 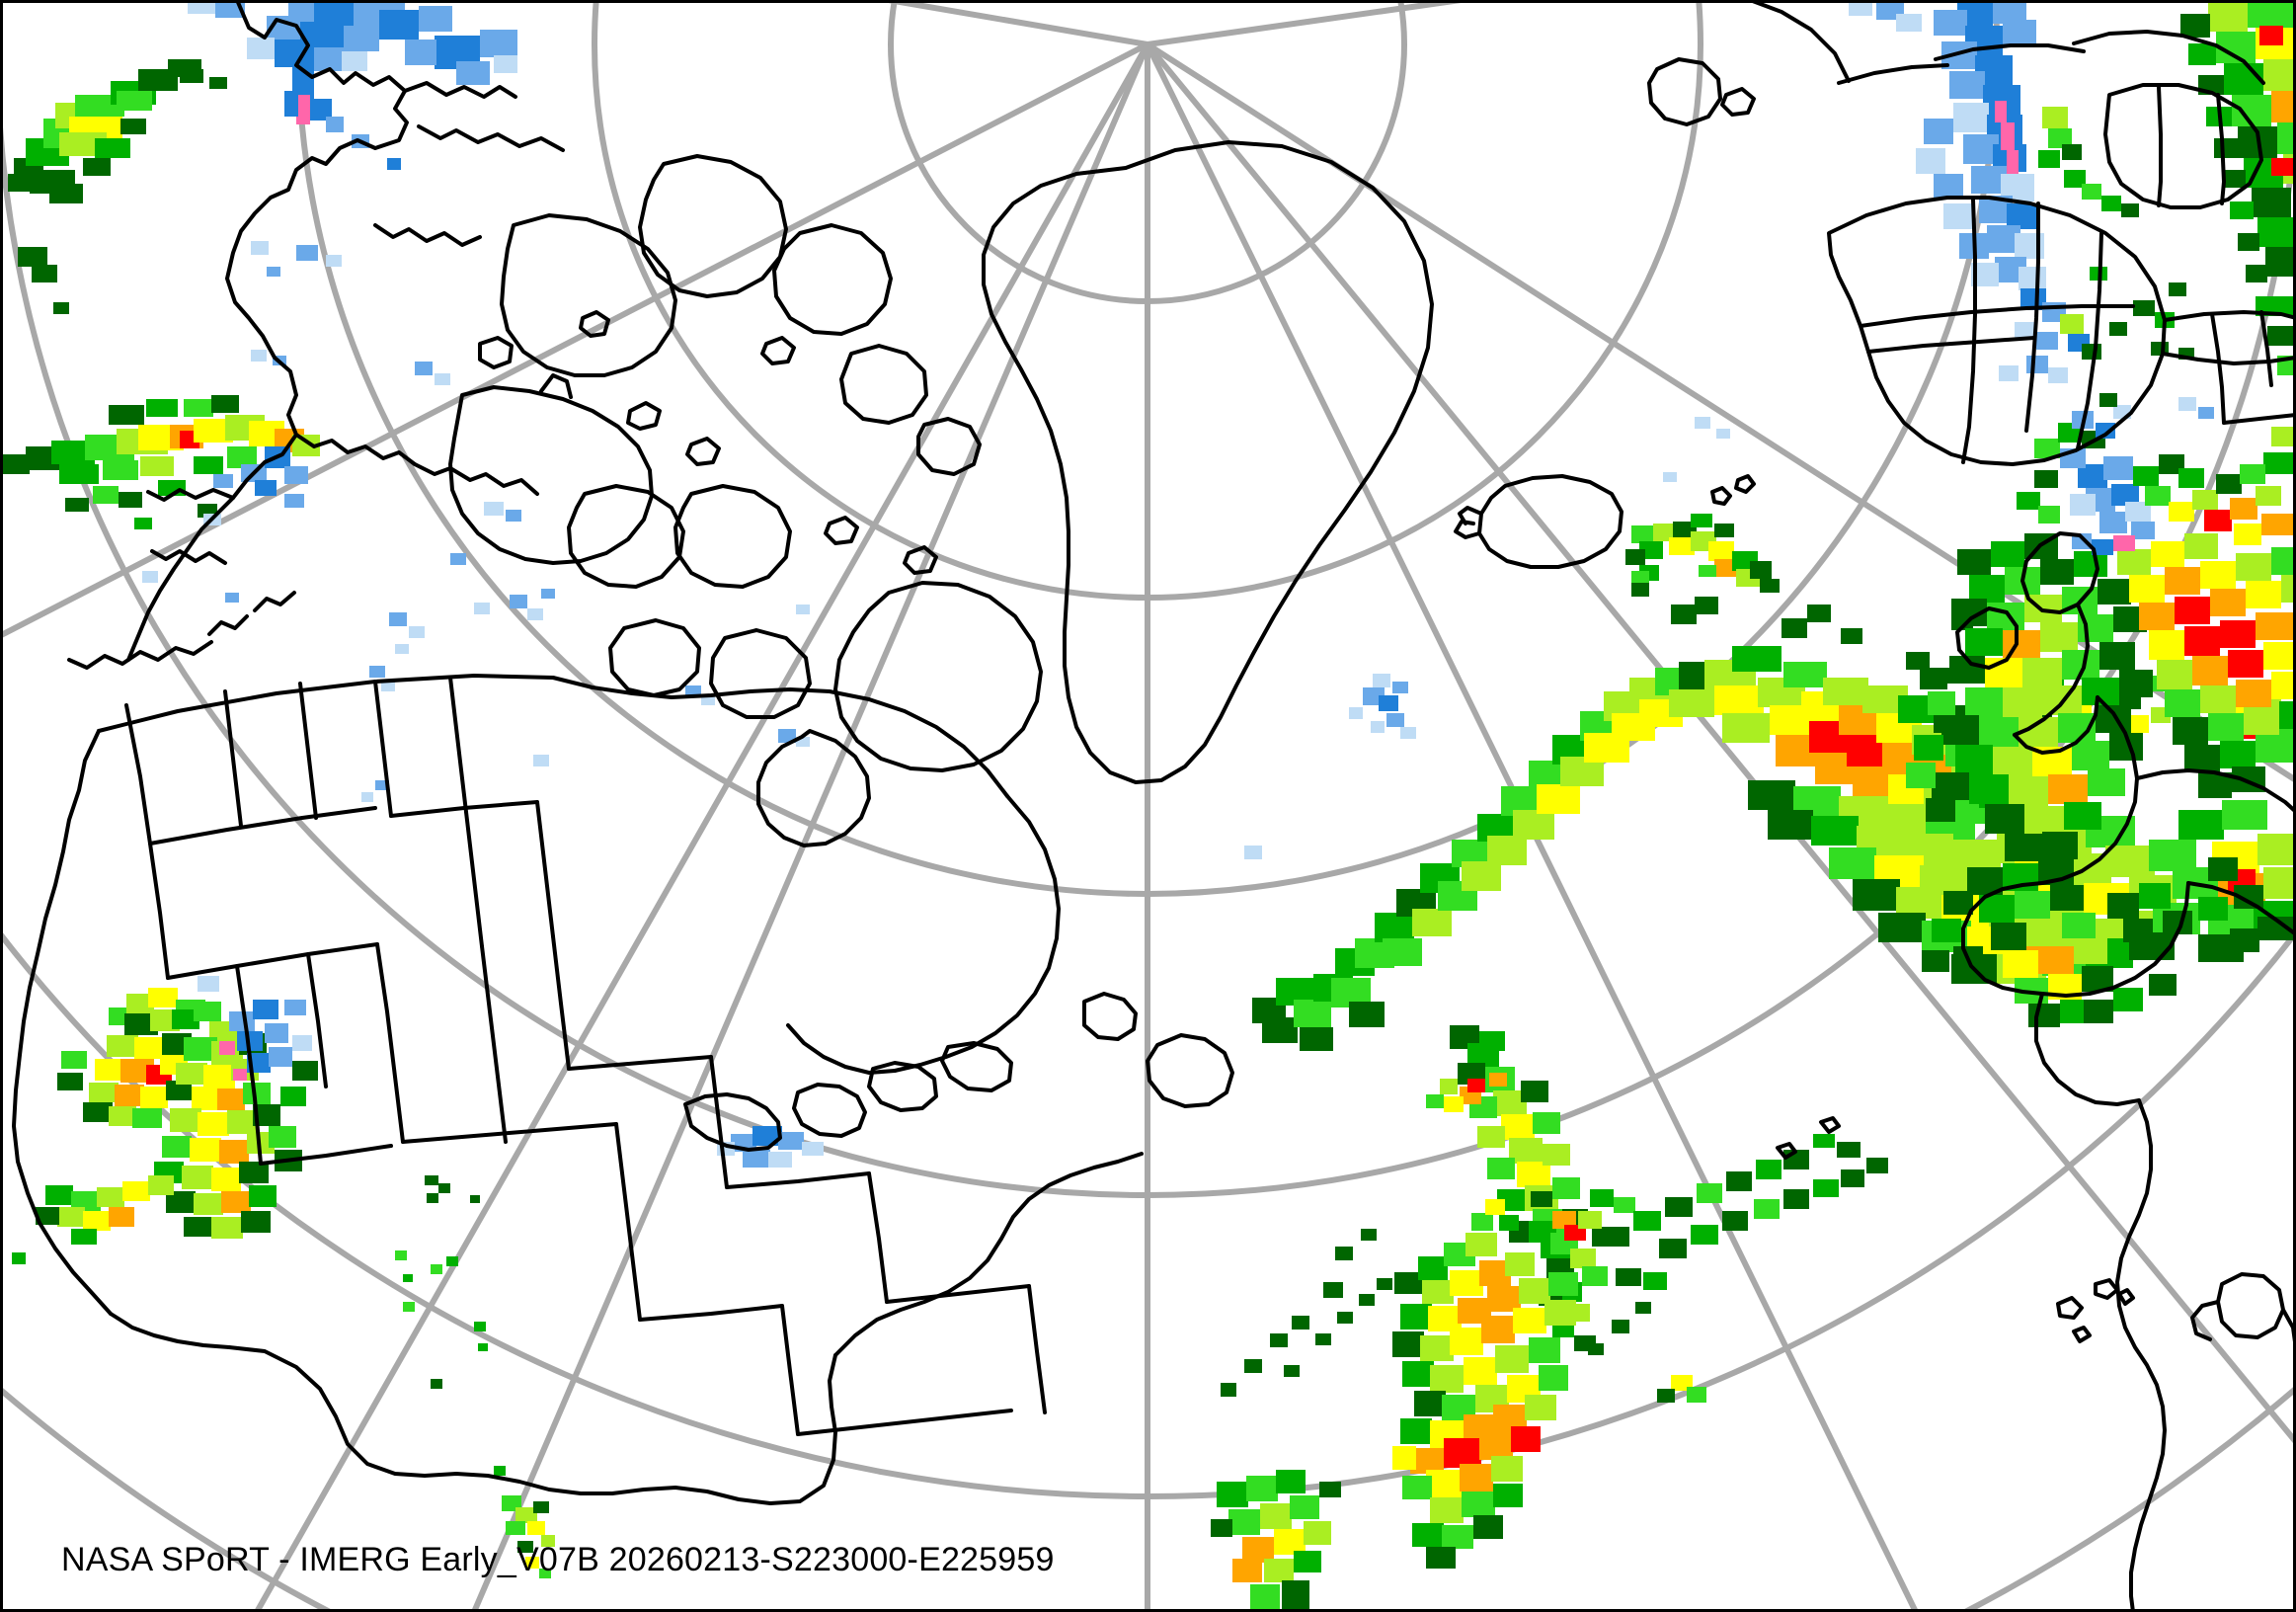 What do you see at coordinates (1699, 555) in the screenshot?
I see `precip-cluster-iceland-lee` at bounding box center [1699, 555].